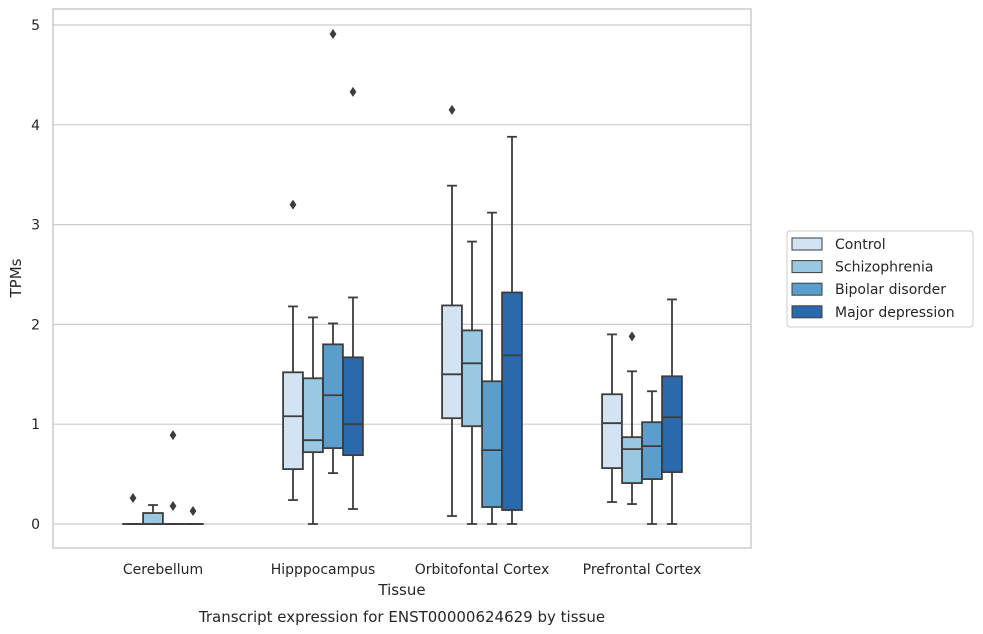 This screenshot has width=983, height=634. Describe the element at coordinates (35, 126) in the screenshot. I see `y-tick-label: 4` at that location.